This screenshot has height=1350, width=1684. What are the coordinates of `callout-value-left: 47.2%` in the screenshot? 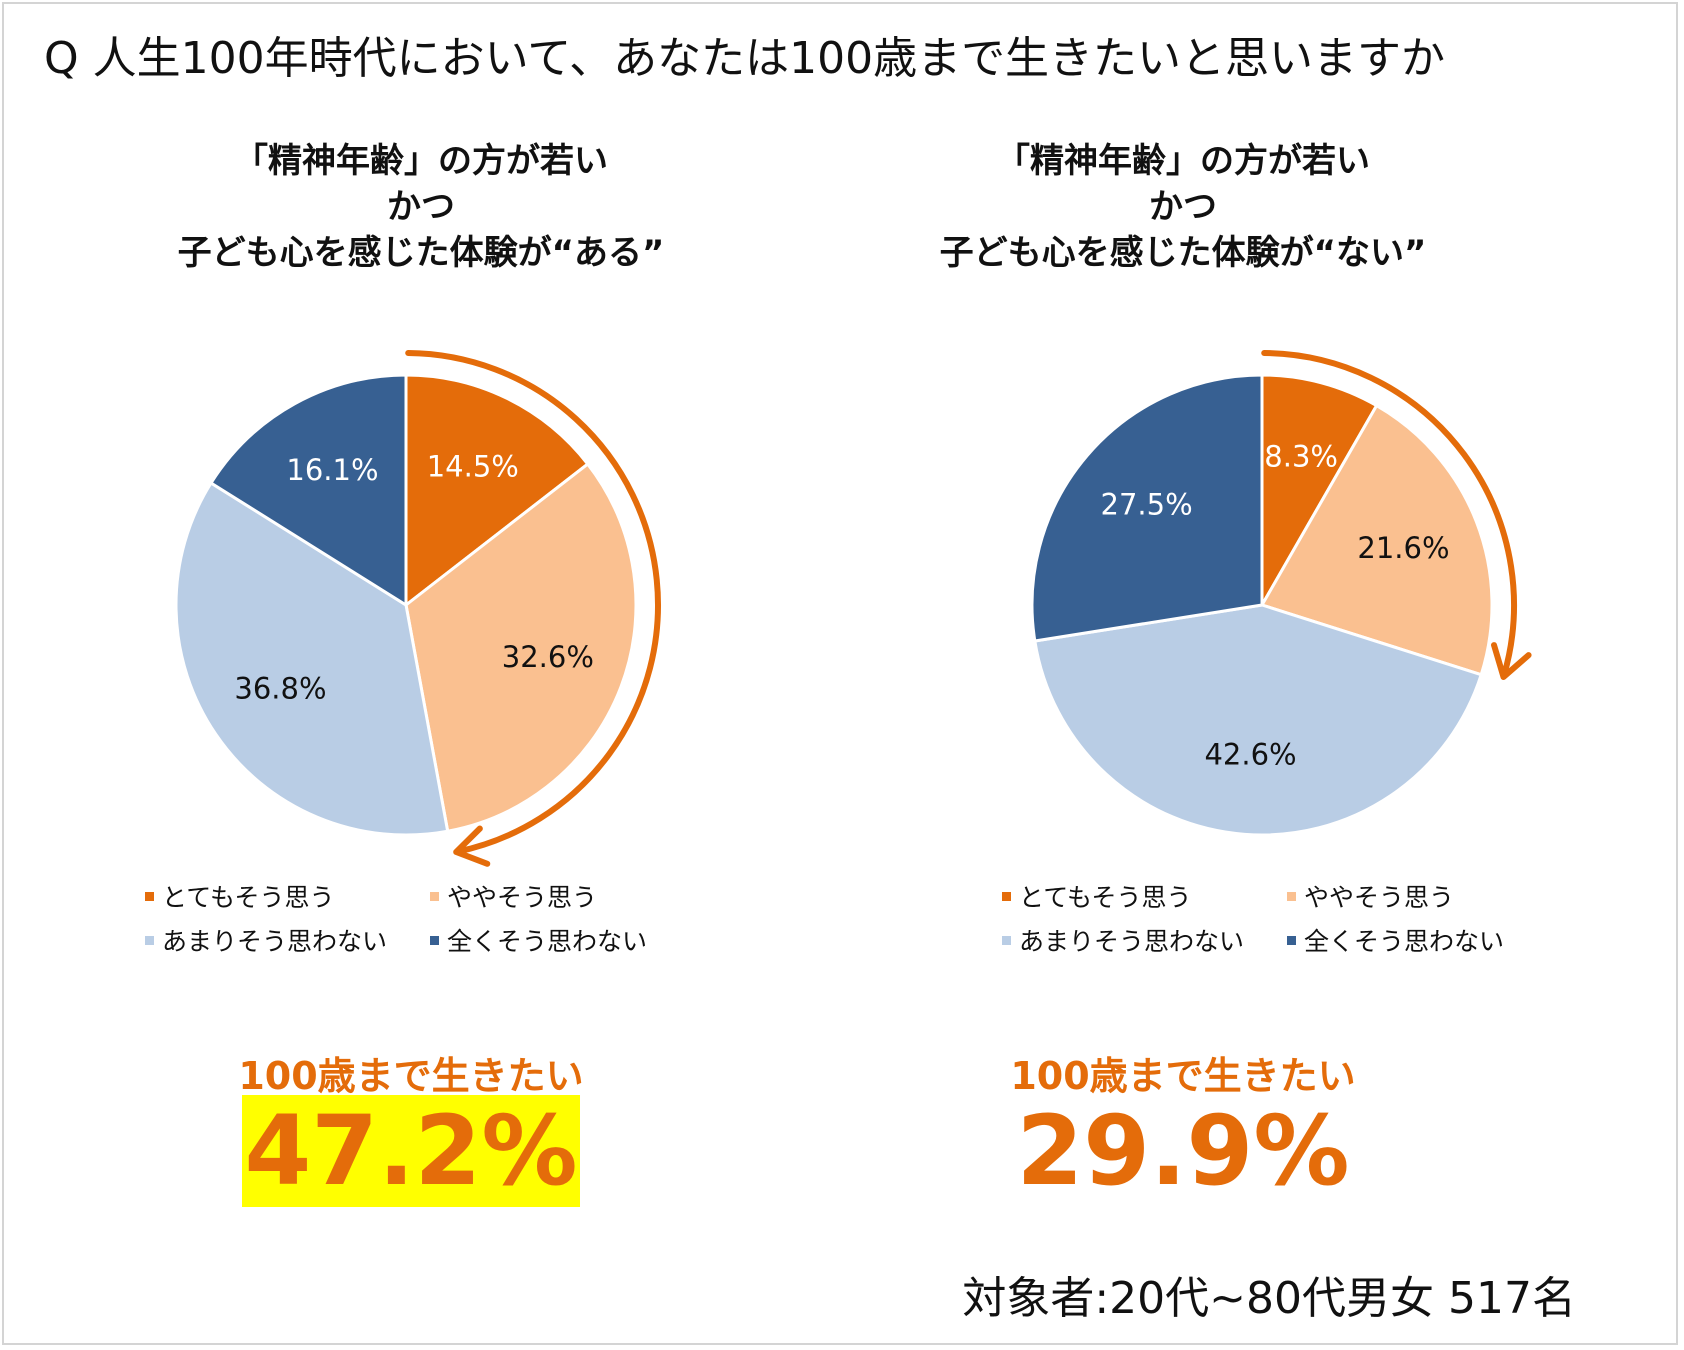 It's located at (416, 1151).